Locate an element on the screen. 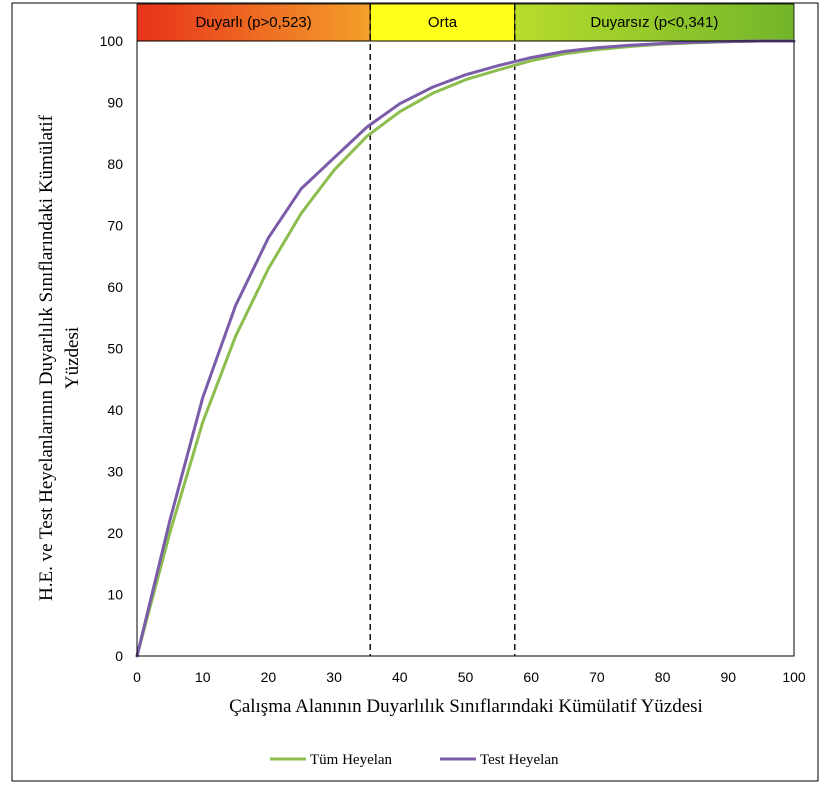  legend-label-test-heyelan: Test Heyelan is located at coordinates (519, 760).